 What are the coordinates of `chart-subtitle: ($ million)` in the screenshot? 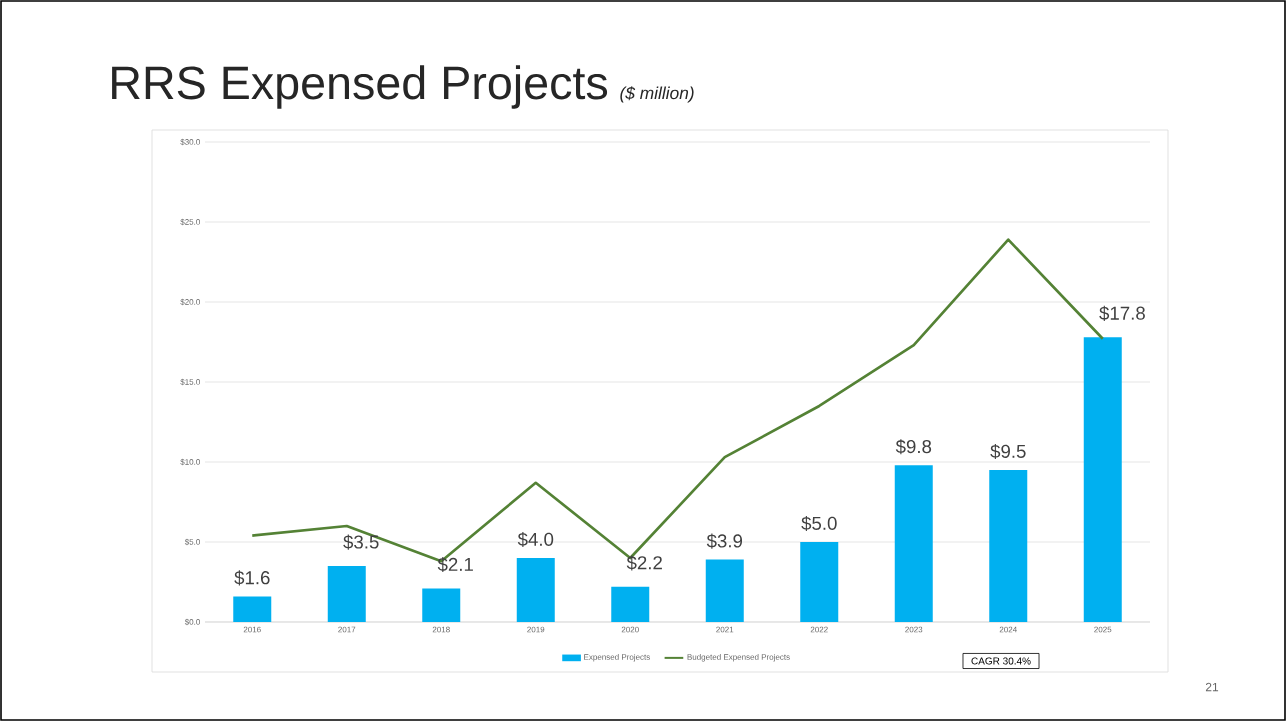 It's located at (657, 94).